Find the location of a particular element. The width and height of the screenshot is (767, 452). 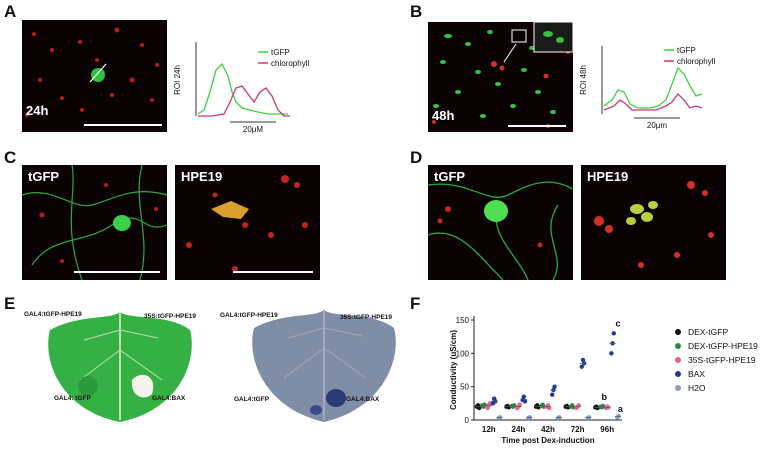

profile-b-scale-label: 20μm is located at coordinates (657, 125).